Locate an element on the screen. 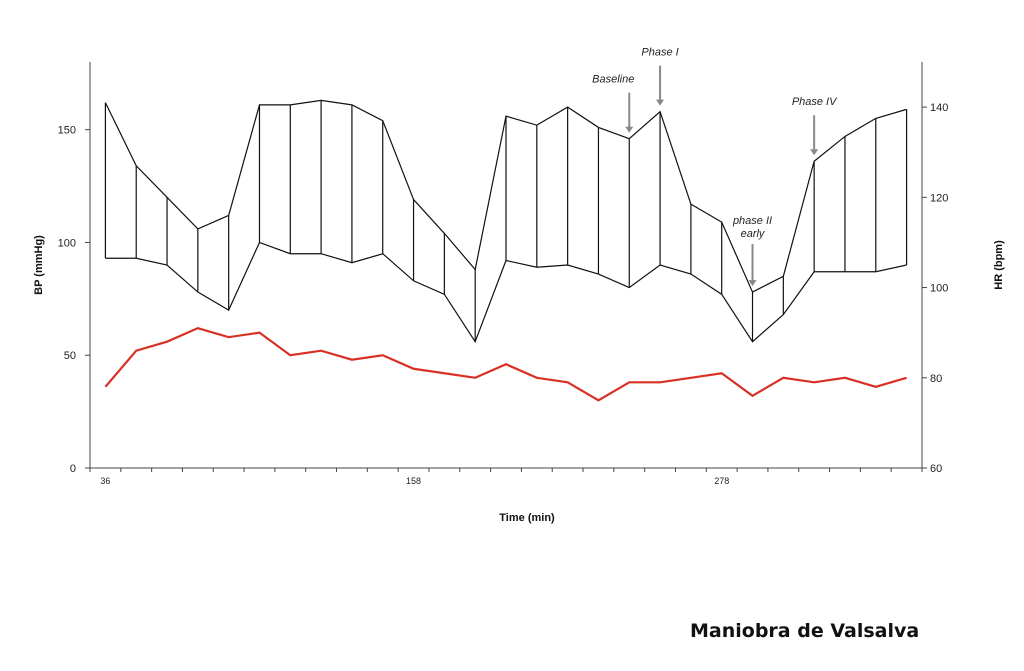 Image resolution: width=1024 pixels, height=671 pixels. diastolic-line is located at coordinates (506, 292).